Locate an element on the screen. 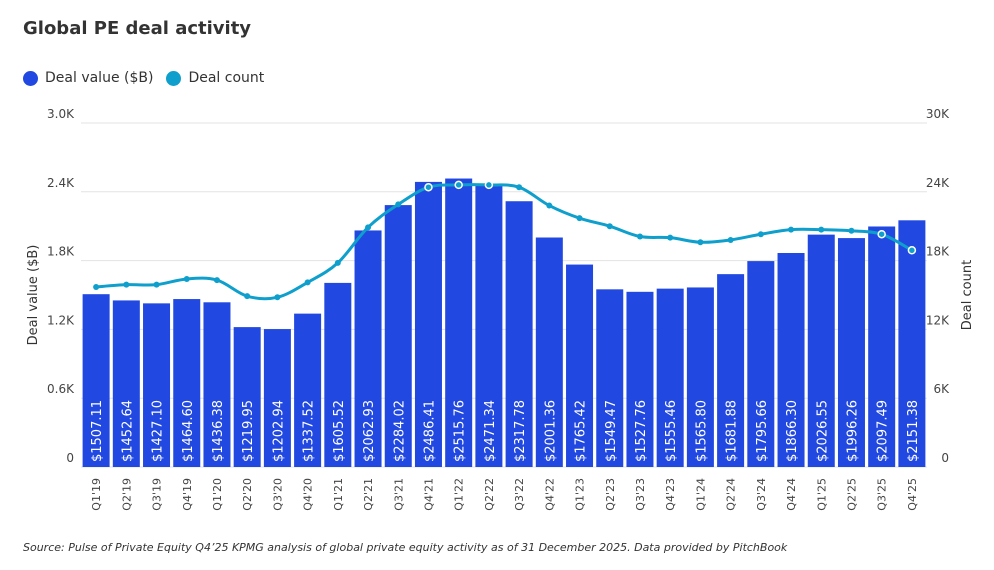 The width and height of the screenshot is (994, 570). bar-data-label: $1555.46 is located at coordinates (671, 431).